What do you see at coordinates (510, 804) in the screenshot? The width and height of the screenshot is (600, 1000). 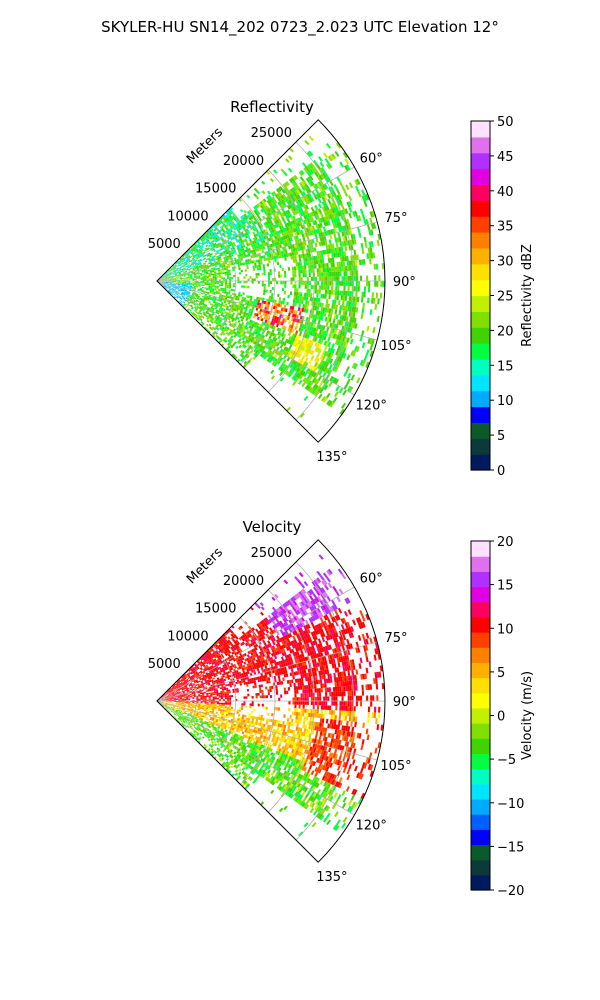 I see `colorbar-tick-label: −10` at bounding box center [510, 804].